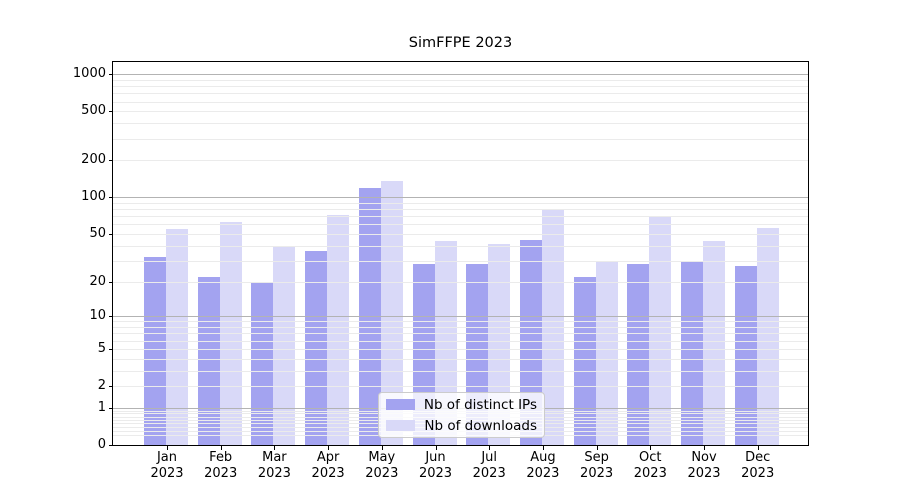  Describe the element at coordinates (101, 444) in the screenshot. I see `y-tick-label: 0` at that location.